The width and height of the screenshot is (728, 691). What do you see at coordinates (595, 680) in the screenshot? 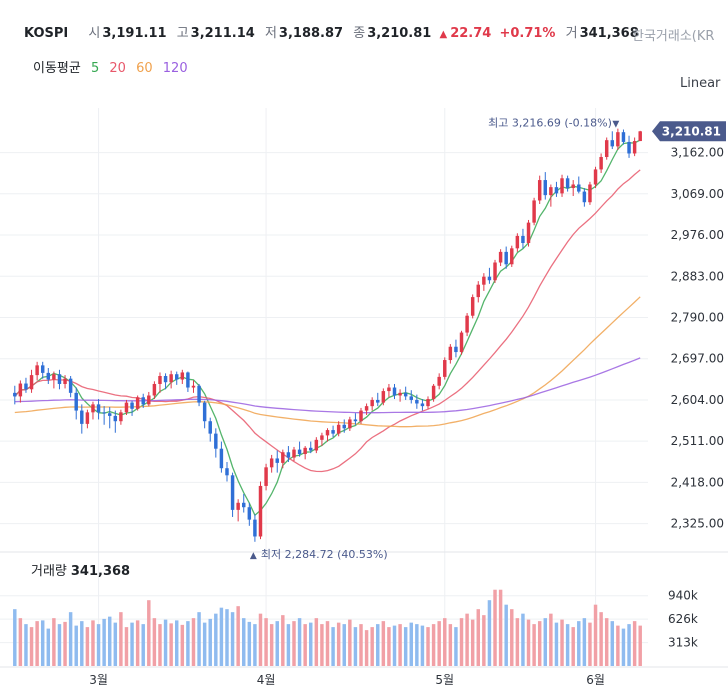
I see `time-tick-label: 6월` at bounding box center [595, 680].